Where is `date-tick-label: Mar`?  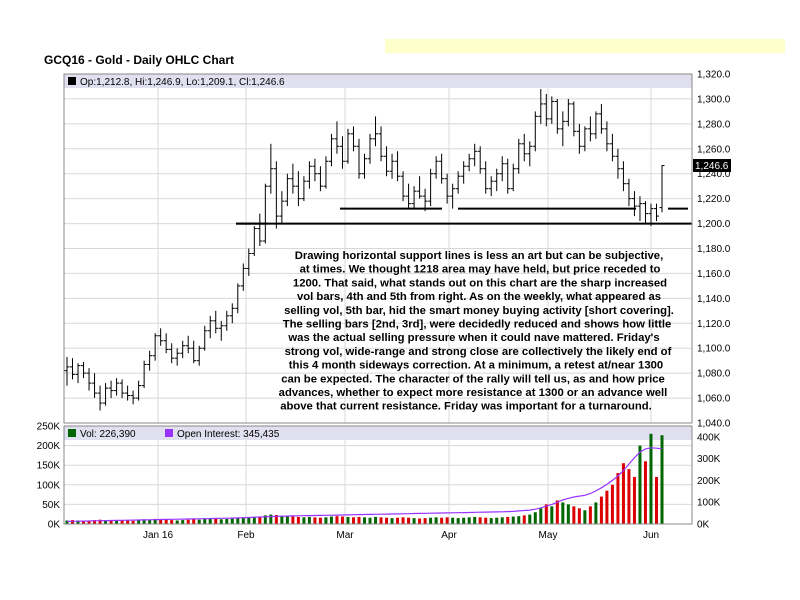
date-tick-label: Mar is located at coordinates (345, 535).